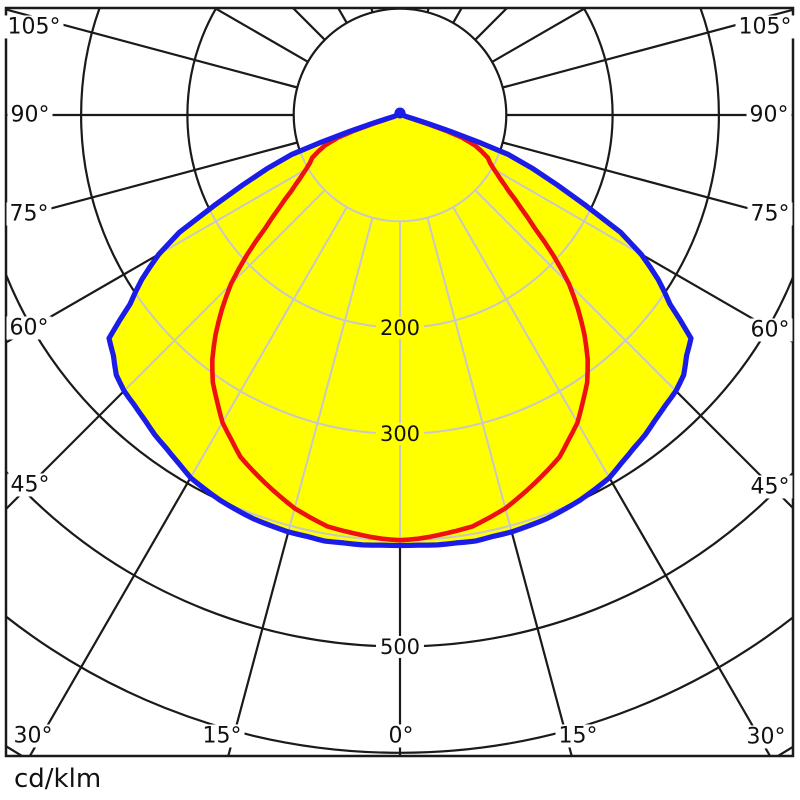 This screenshot has width=800, height=800. I want to click on ring-label-300: 300, so click(400, 434).